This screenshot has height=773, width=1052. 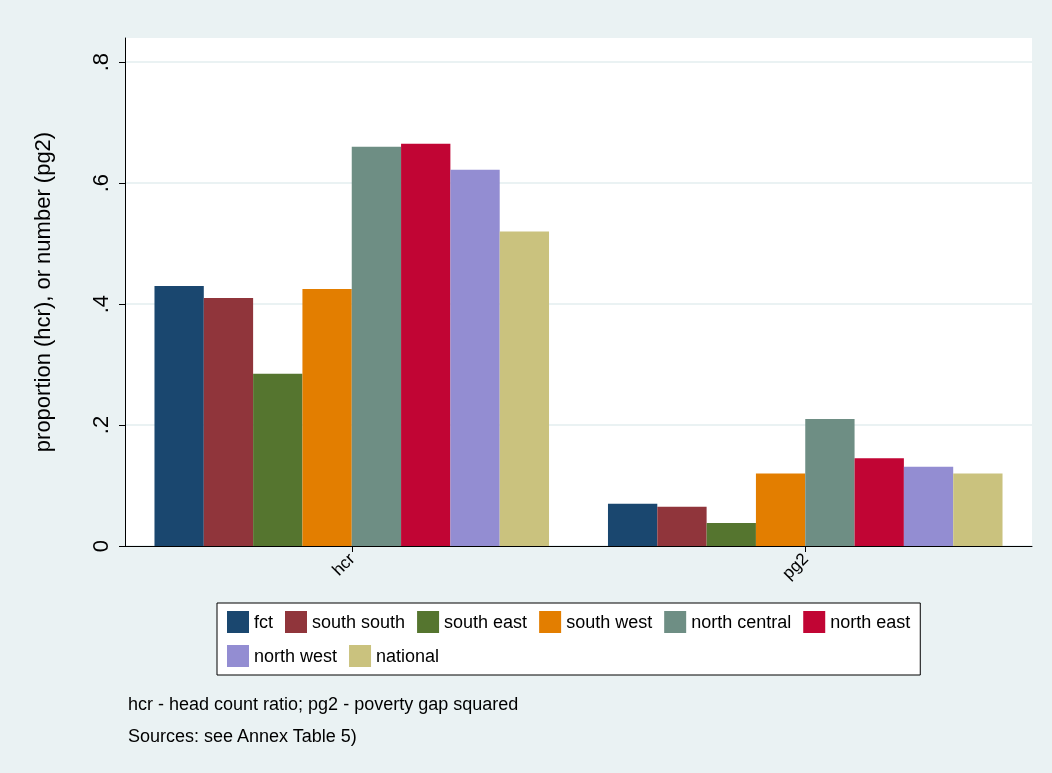 What do you see at coordinates (242, 736) in the screenshot?
I see `source-note: Sources: see Annex Table 5)` at bounding box center [242, 736].